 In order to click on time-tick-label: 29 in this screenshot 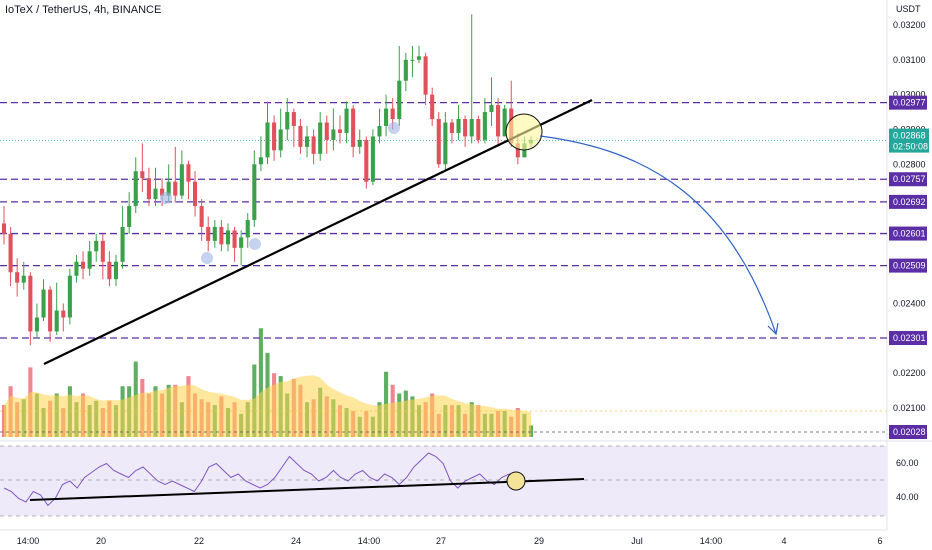, I will do `click(539, 541)`.